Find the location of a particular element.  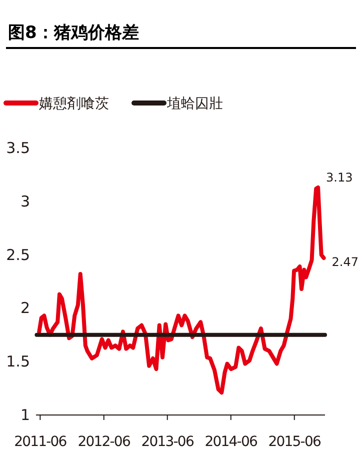

y-tick-label: 1.5 is located at coordinates (18, 361).